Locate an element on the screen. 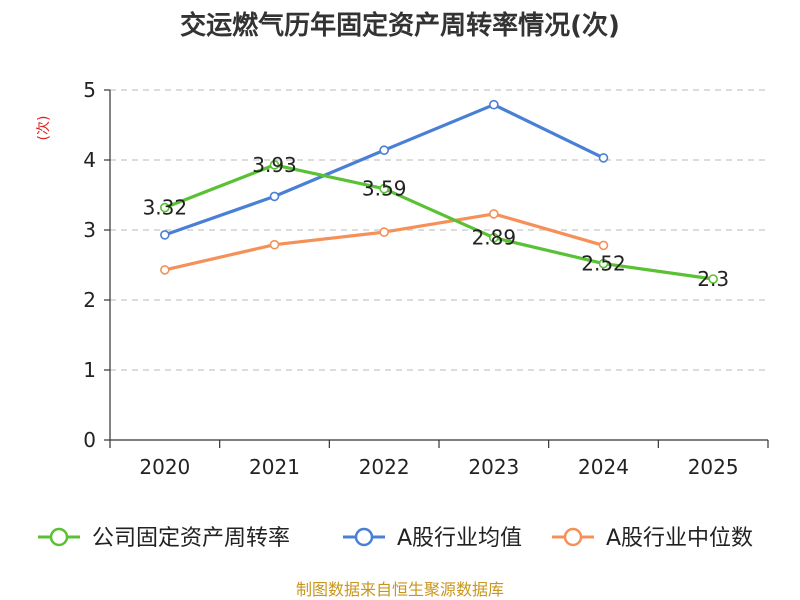  data-label: 3.32 is located at coordinates (165, 208).